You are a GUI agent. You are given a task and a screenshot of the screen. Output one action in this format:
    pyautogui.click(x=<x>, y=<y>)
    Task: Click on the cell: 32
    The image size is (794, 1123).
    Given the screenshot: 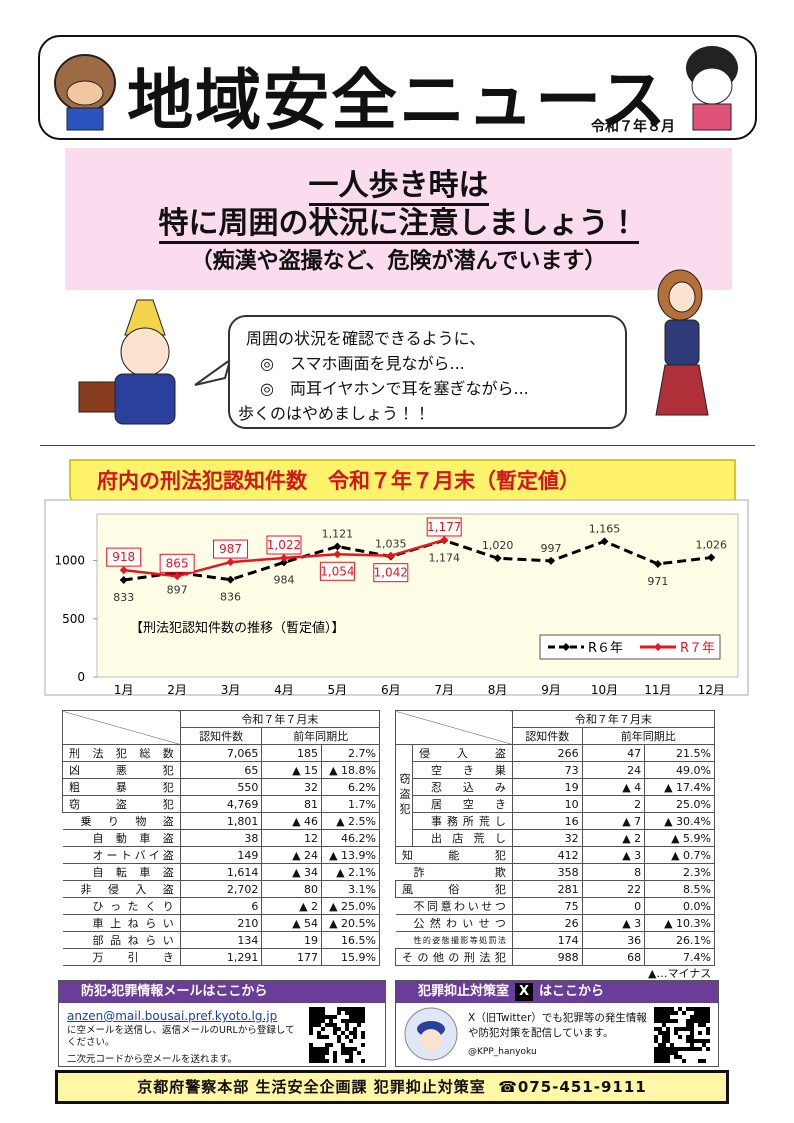 What is the action you would take?
    pyautogui.click(x=547, y=838)
    